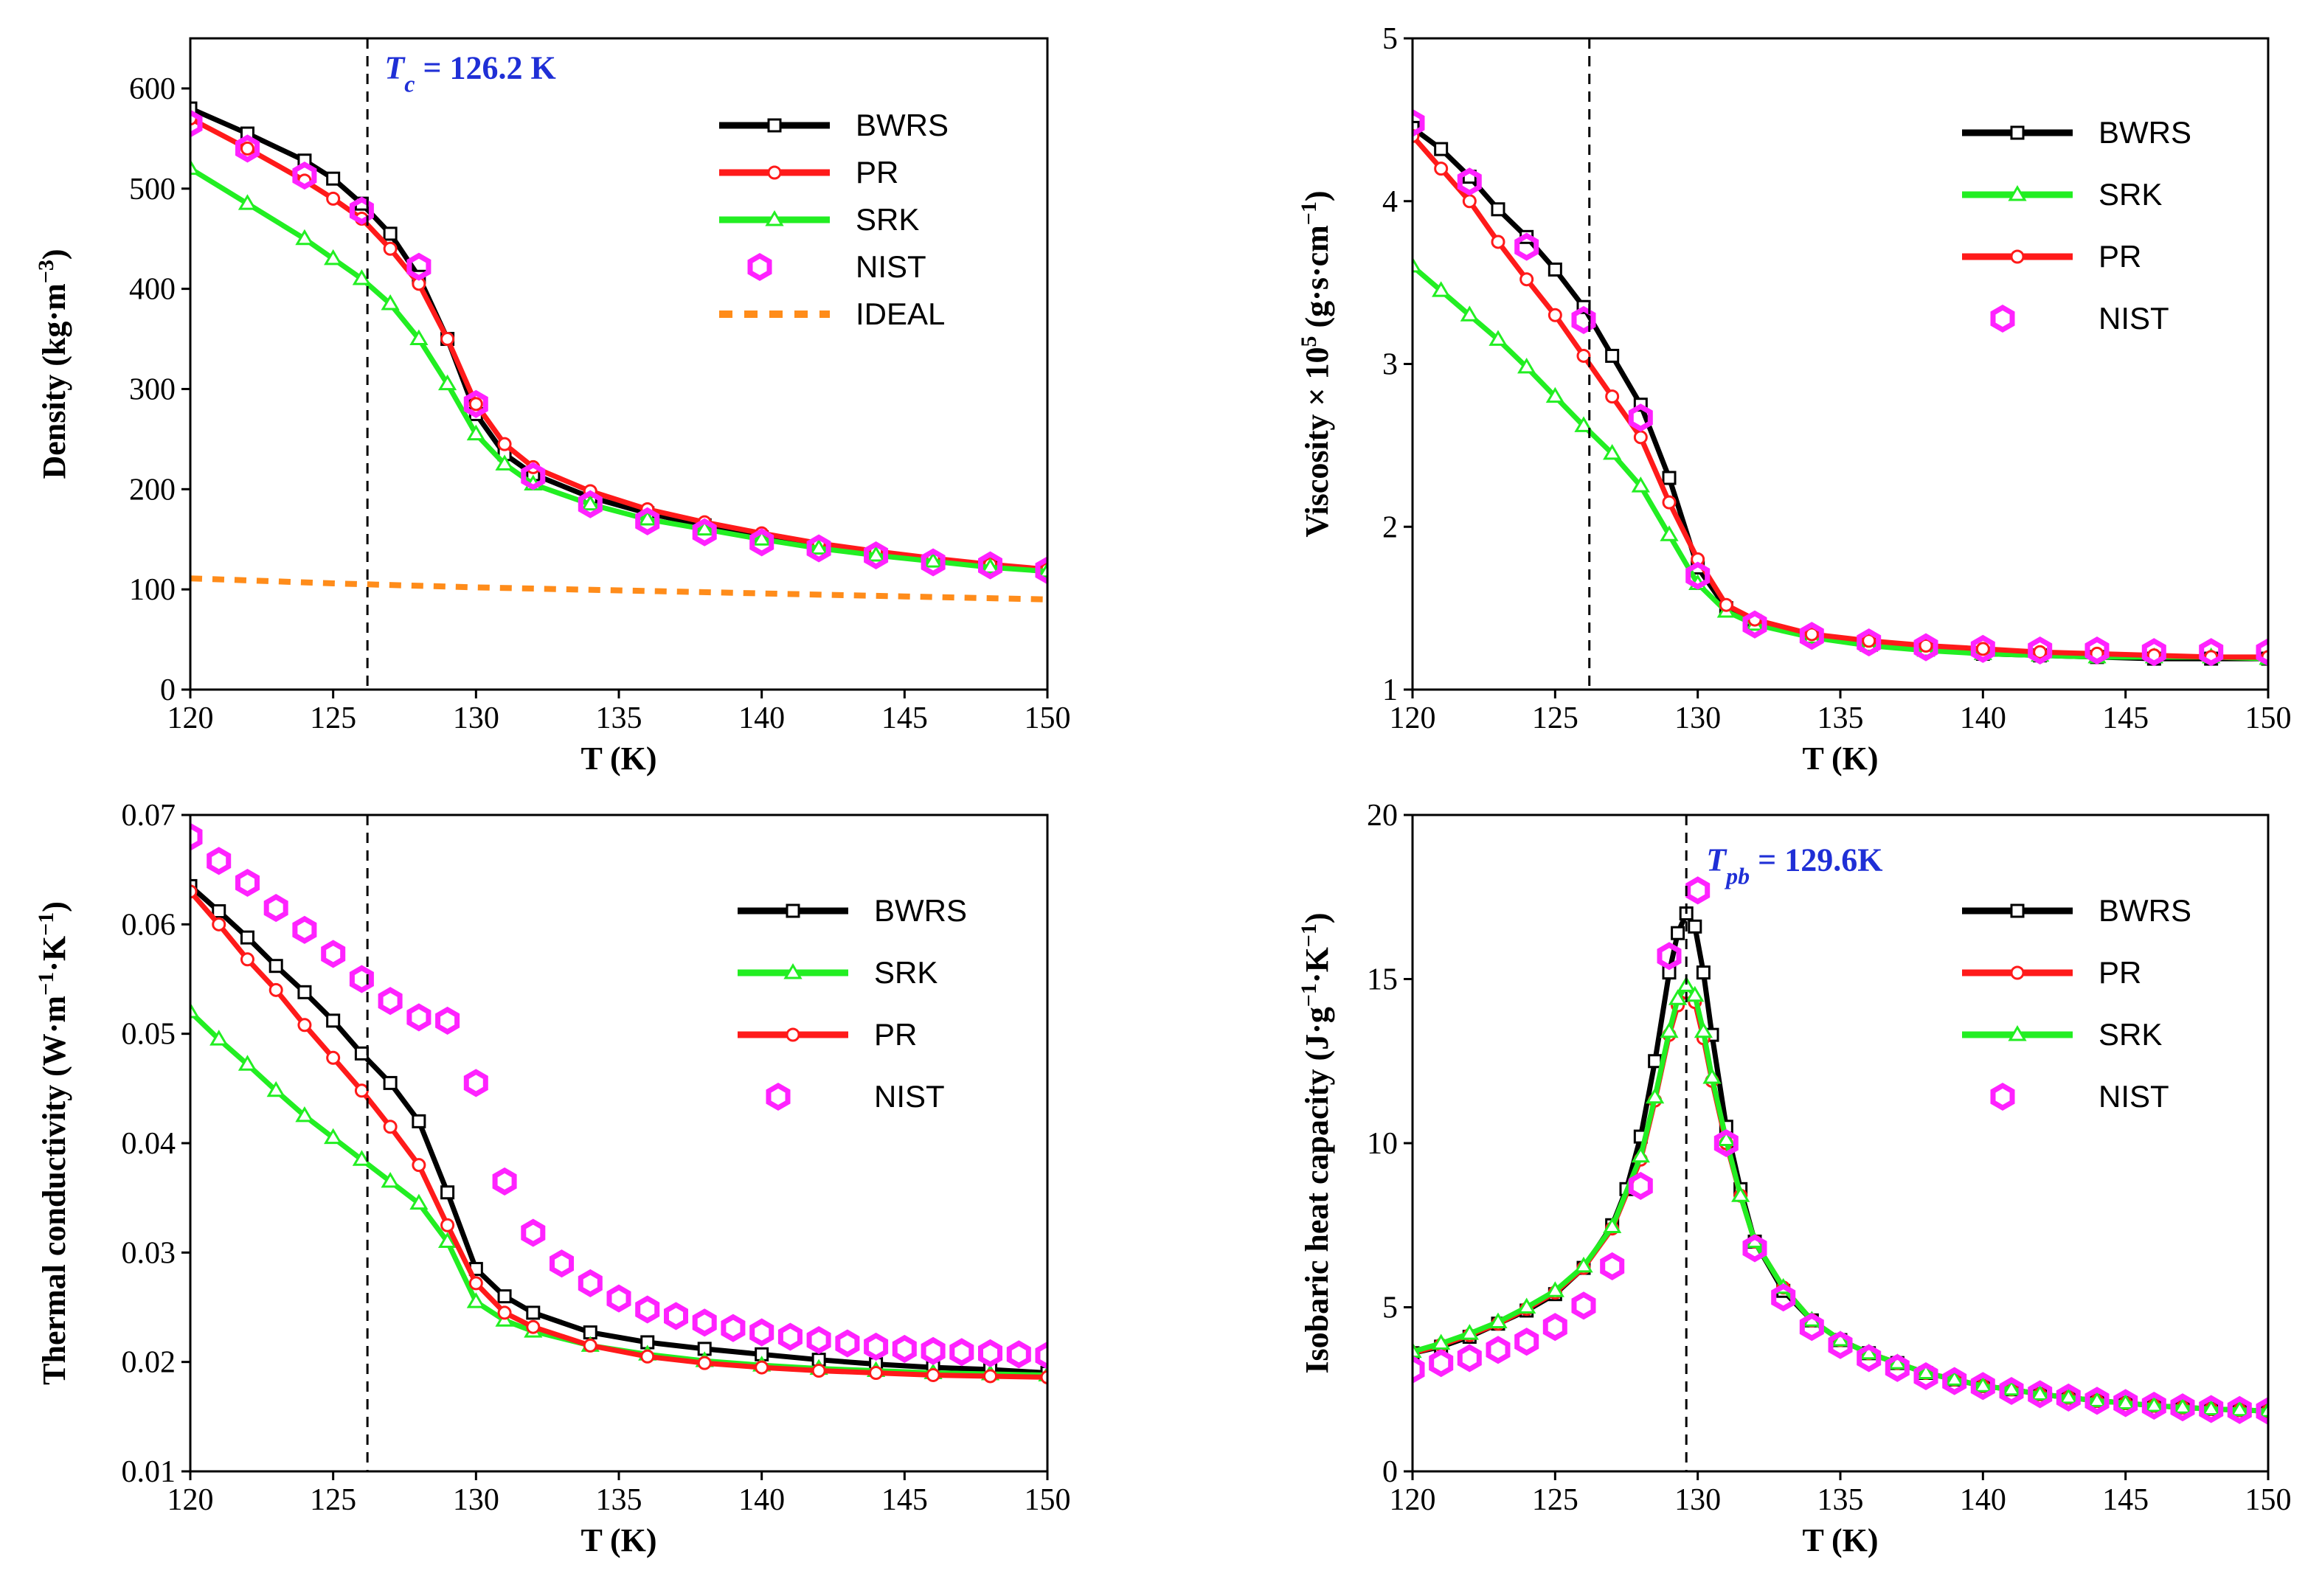 This screenshot has height=1596, width=2322. I want to click on y-label-text: ), so click(1317, 917).